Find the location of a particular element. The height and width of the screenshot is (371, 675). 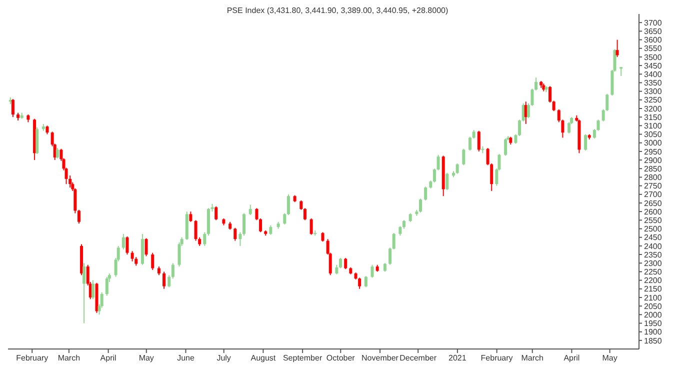

y-tick-label: 1950 is located at coordinates (653, 323).